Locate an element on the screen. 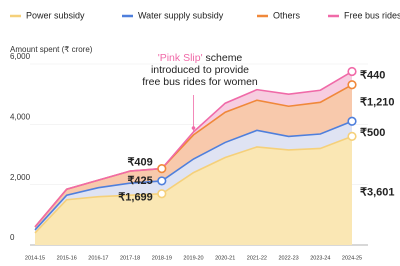  y-tick-label: 4,000 is located at coordinates (20, 116).